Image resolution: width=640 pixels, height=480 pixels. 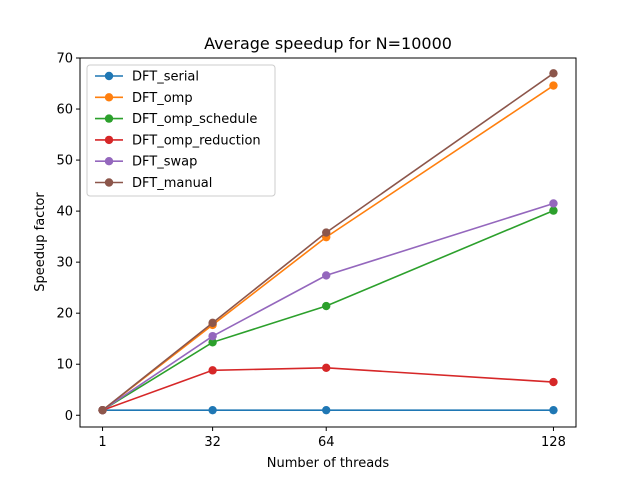 What do you see at coordinates (40, 242) in the screenshot?
I see `y-axis-label: Speedup factor` at bounding box center [40, 242].